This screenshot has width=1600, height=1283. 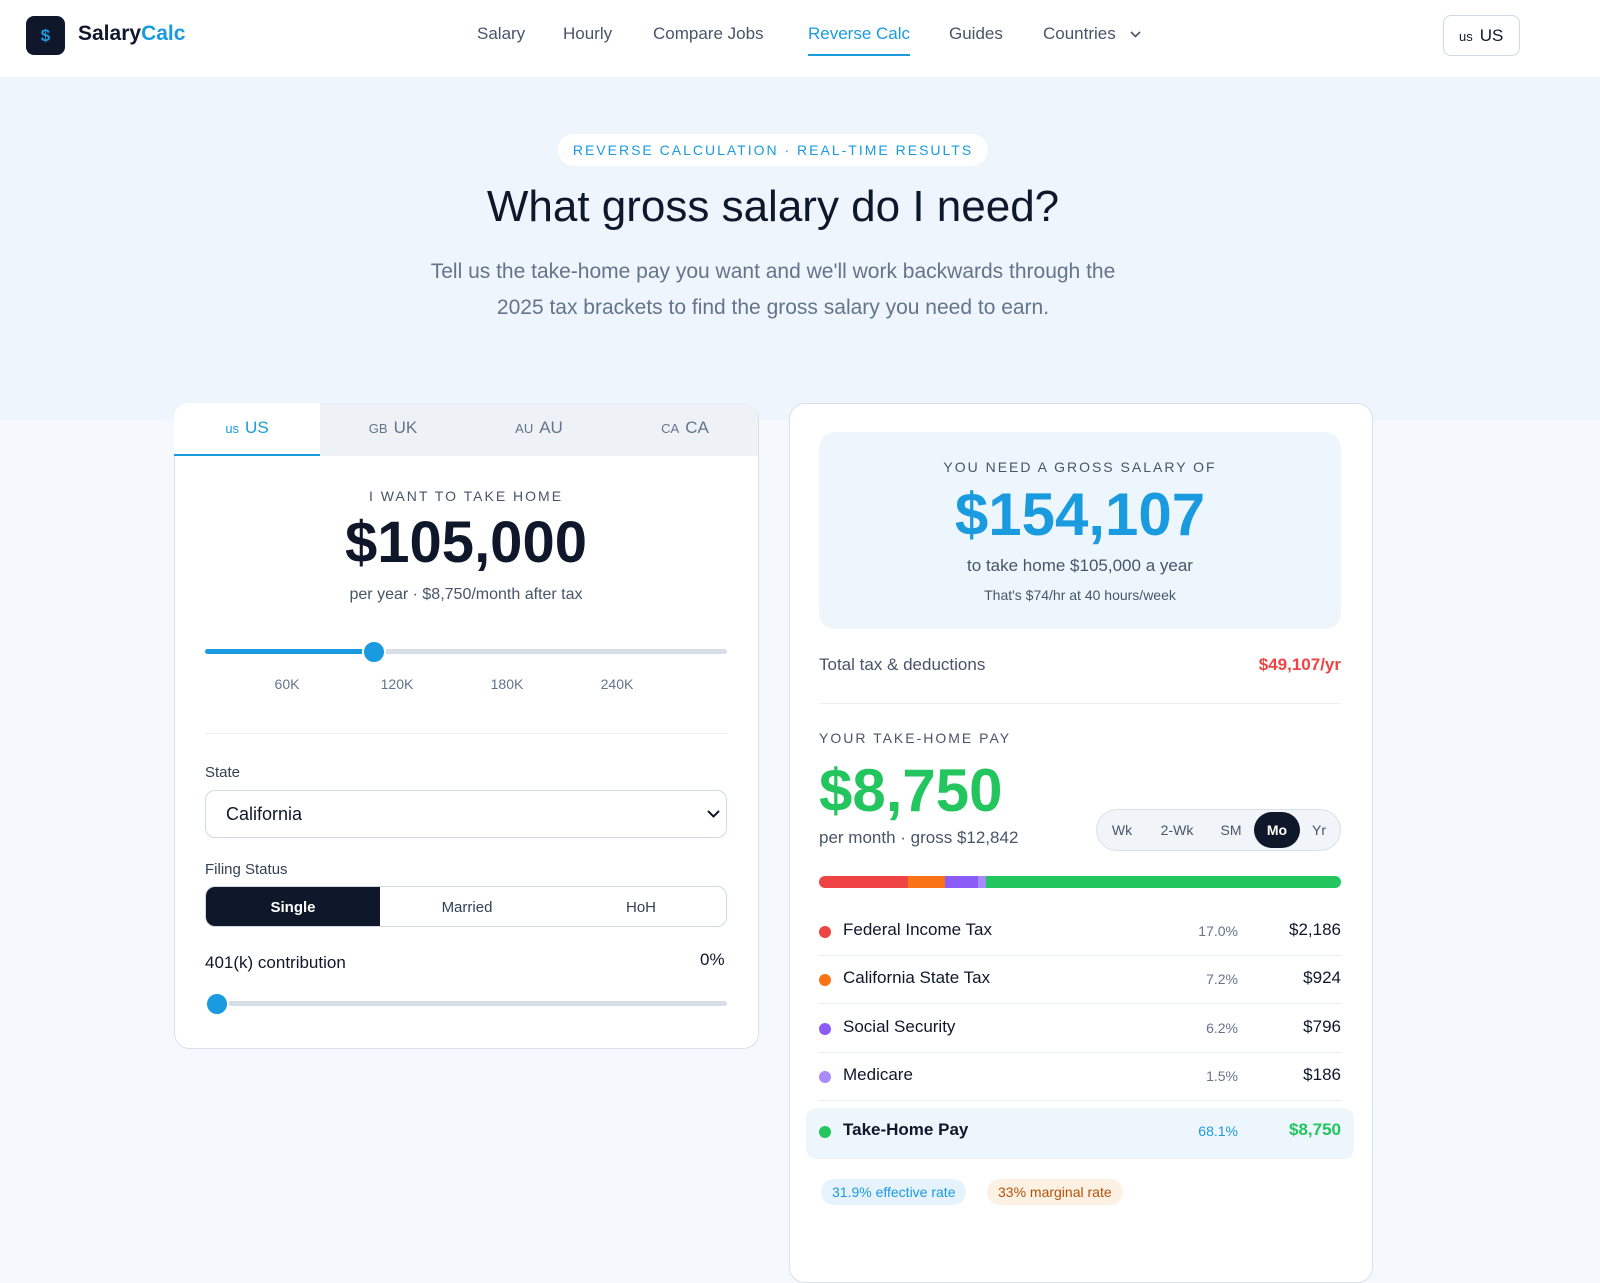 What do you see at coordinates (588, 33) in the screenshot?
I see `nav-link: Hourly` at bounding box center [588, 33].